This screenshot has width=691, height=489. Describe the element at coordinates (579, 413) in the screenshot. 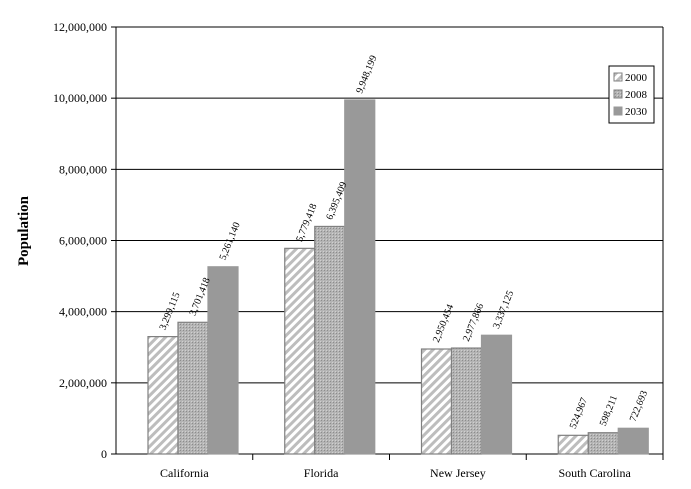

I see `data-label: 524,967` at that location.